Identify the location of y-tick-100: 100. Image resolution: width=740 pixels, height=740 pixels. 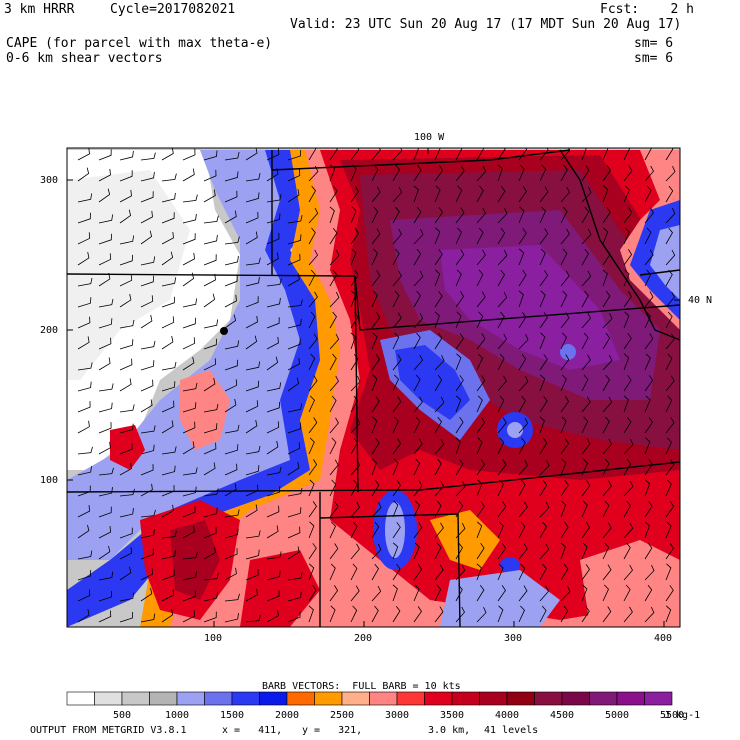
(49, 480).